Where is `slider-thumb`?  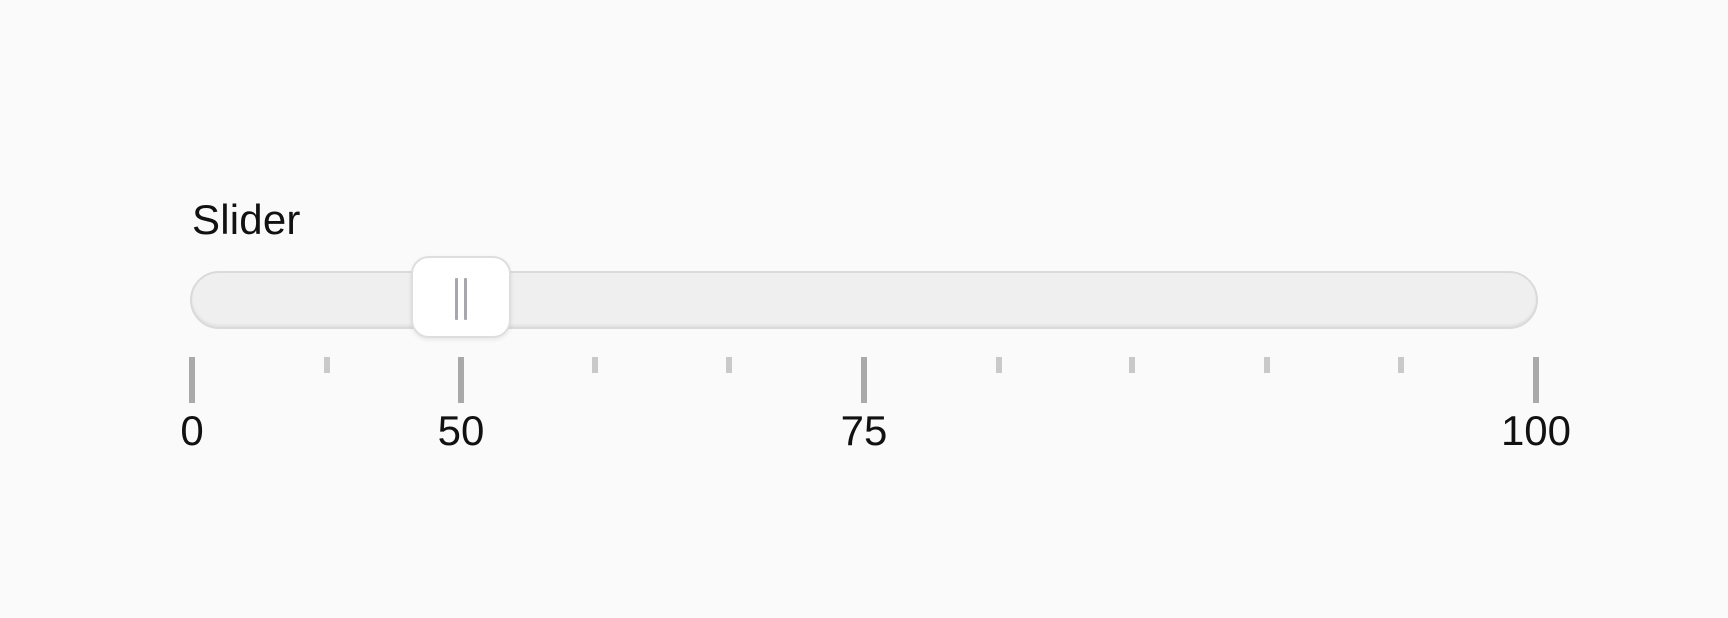
slider-thumb is located at coordinates (461, 297).